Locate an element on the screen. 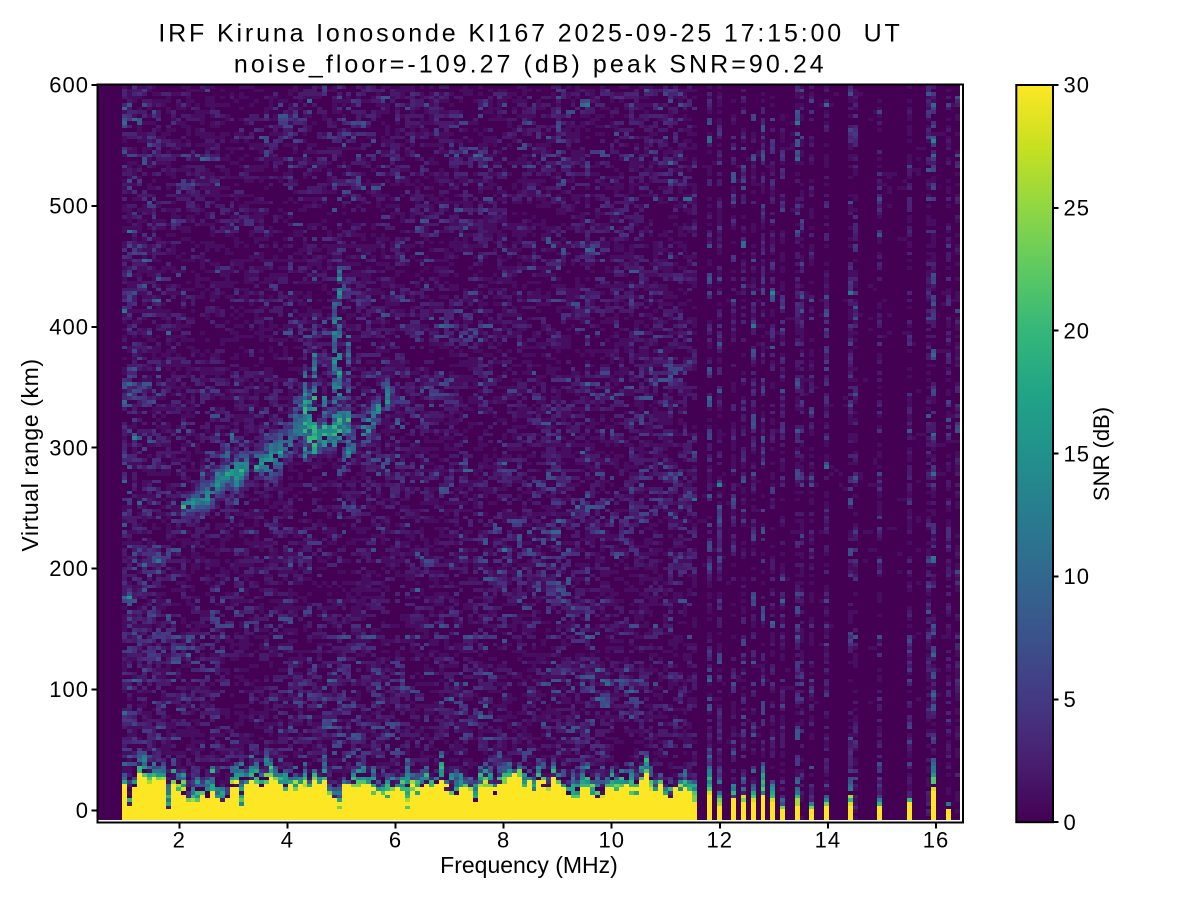 The image size is (1200, 900). svg-text: 25 is located at coordinates (1077, 208).